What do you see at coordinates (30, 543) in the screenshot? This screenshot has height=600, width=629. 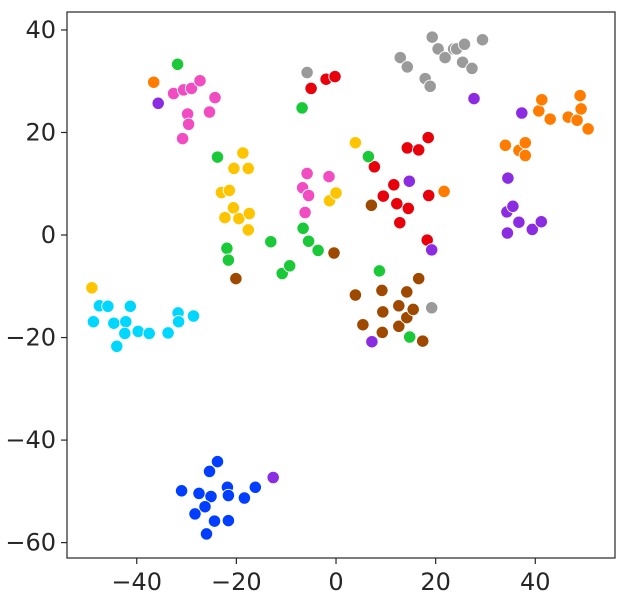 I see `y-tick-label: −60` at bounding box center [30, 543].